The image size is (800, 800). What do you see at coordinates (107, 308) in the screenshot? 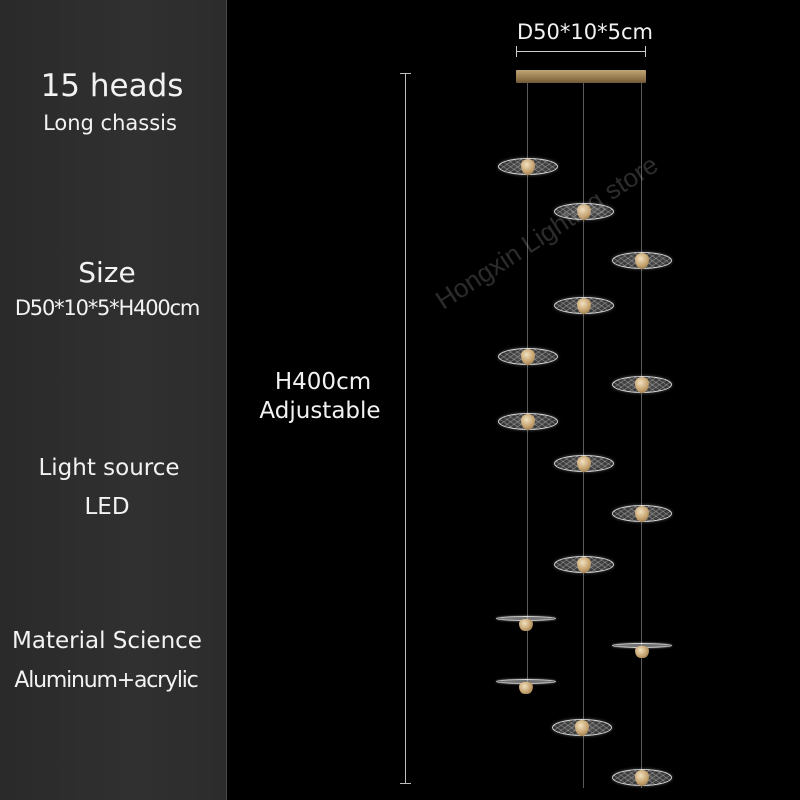
I see `size-value: D50*10*5*H400cm` at bounding box center [107, 308].